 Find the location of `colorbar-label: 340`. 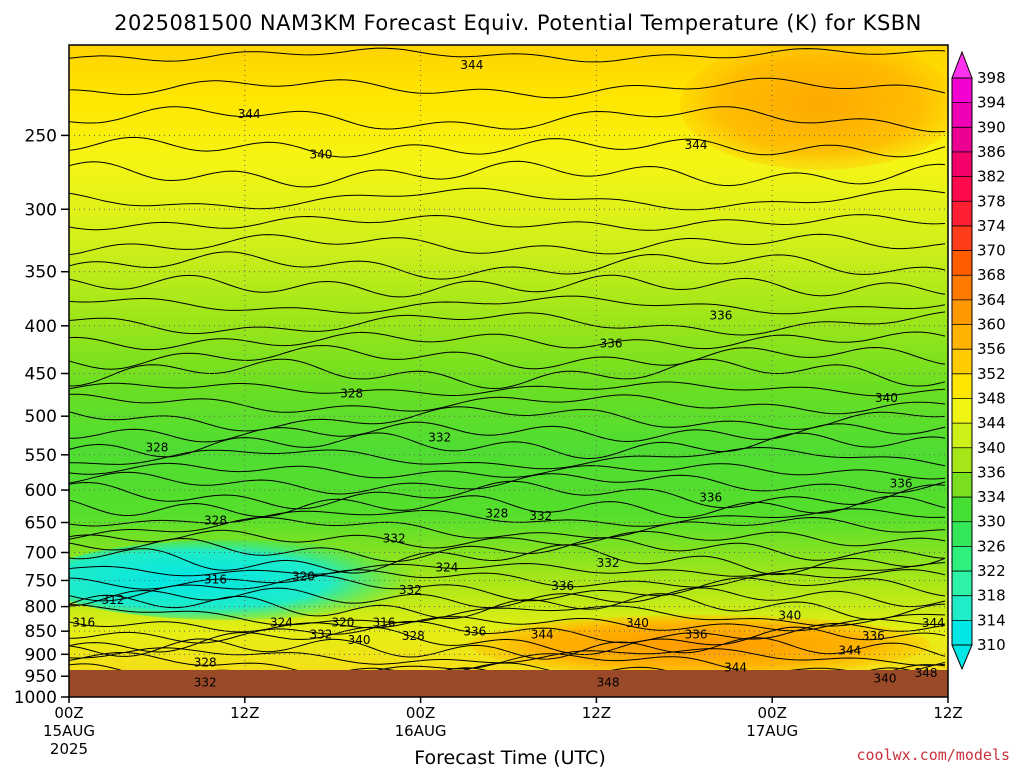

colorbar-label: 340 is located at coordinates (991, 448).